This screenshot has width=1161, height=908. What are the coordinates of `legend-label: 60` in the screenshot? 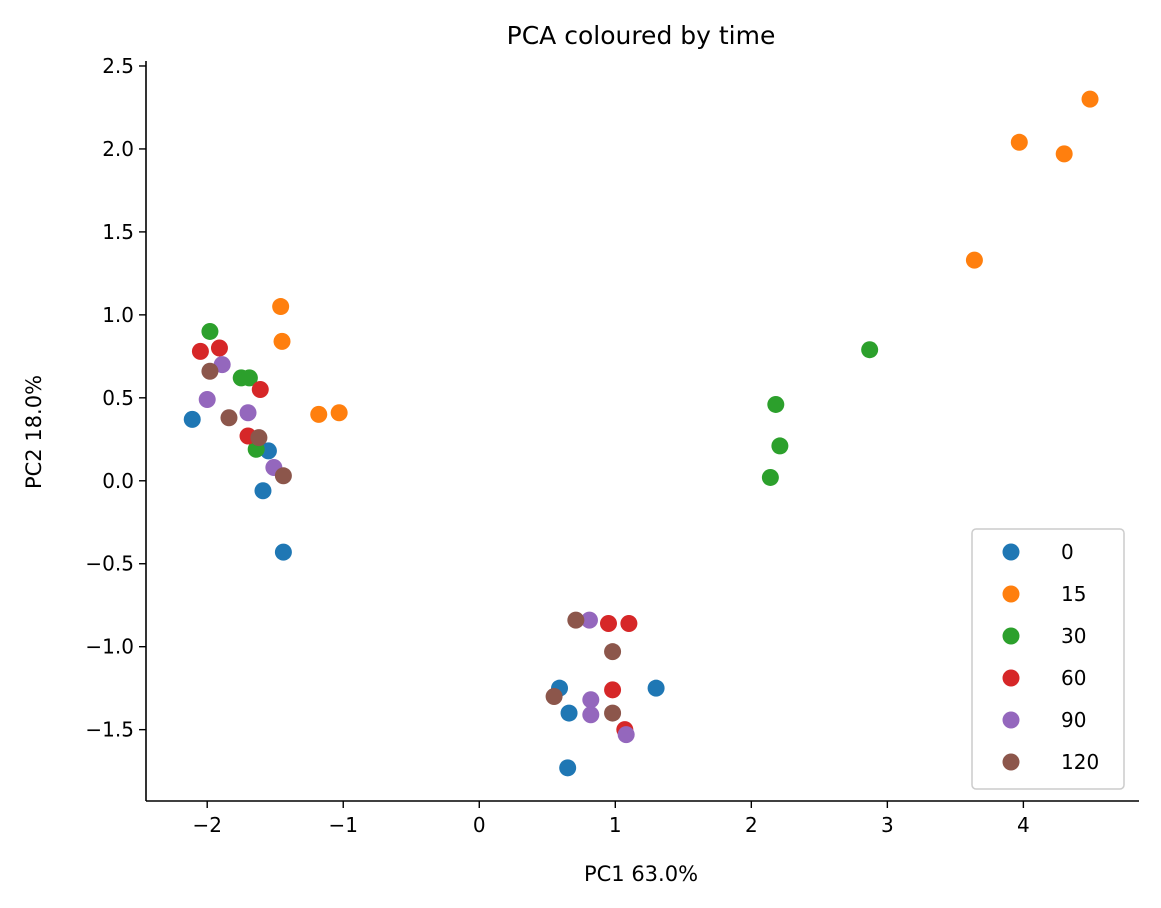 It's located at (1073, 678).